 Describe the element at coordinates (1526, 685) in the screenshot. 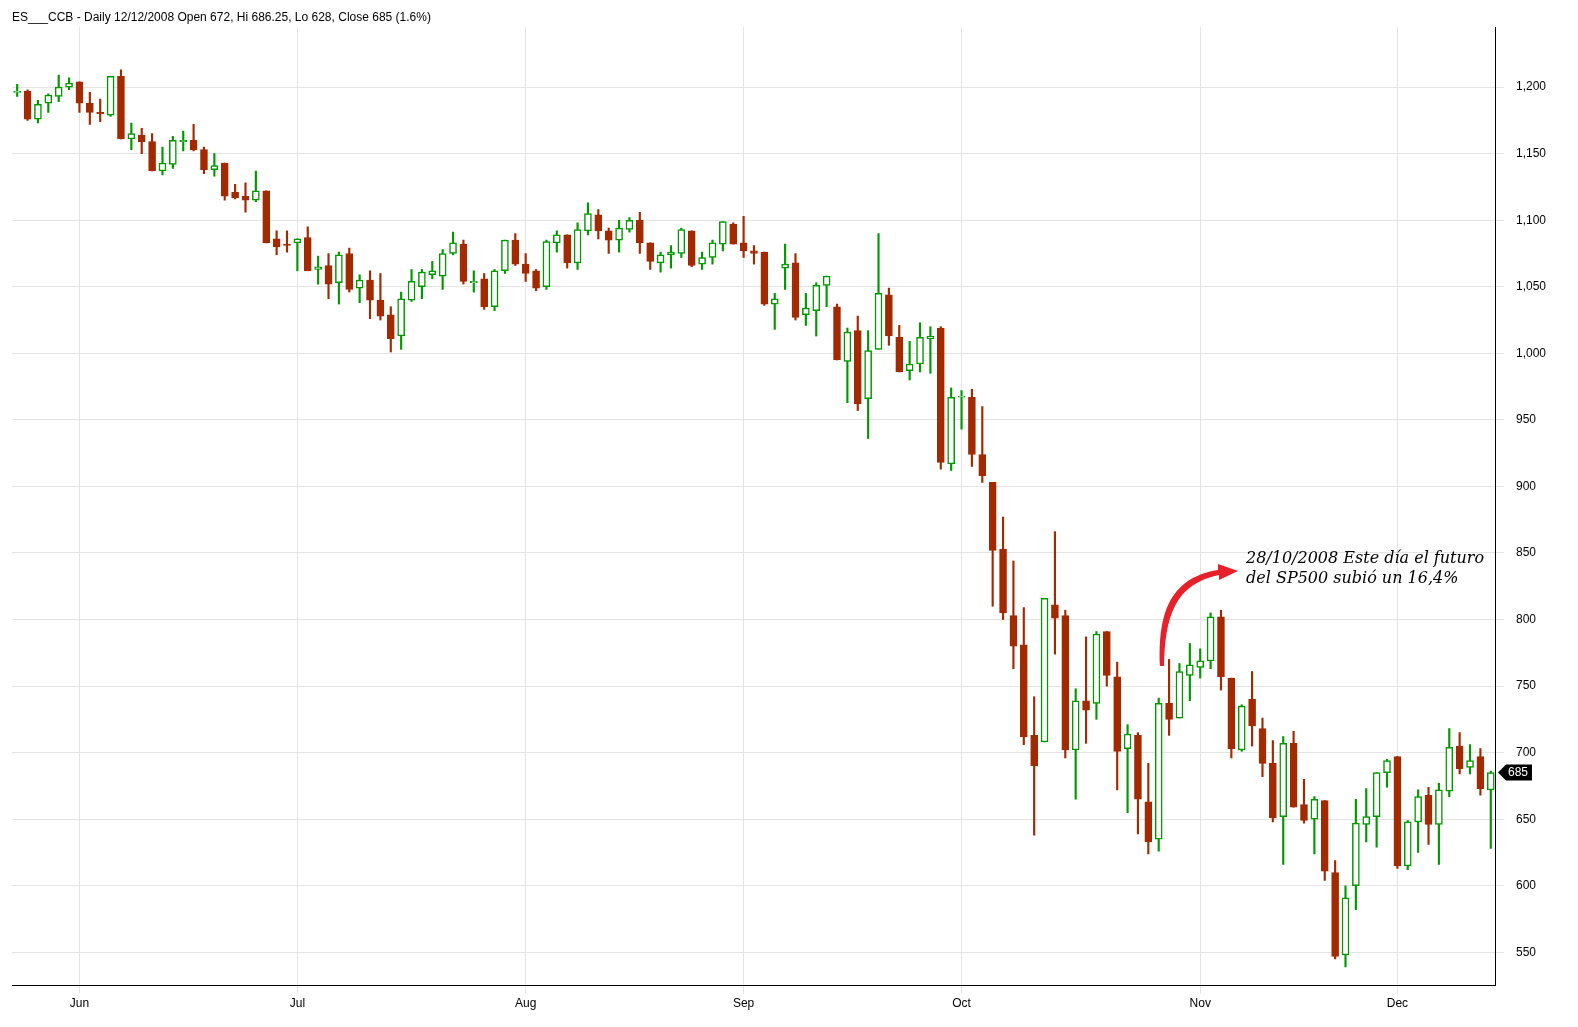

I see `y-tick-label: 750` at that location.